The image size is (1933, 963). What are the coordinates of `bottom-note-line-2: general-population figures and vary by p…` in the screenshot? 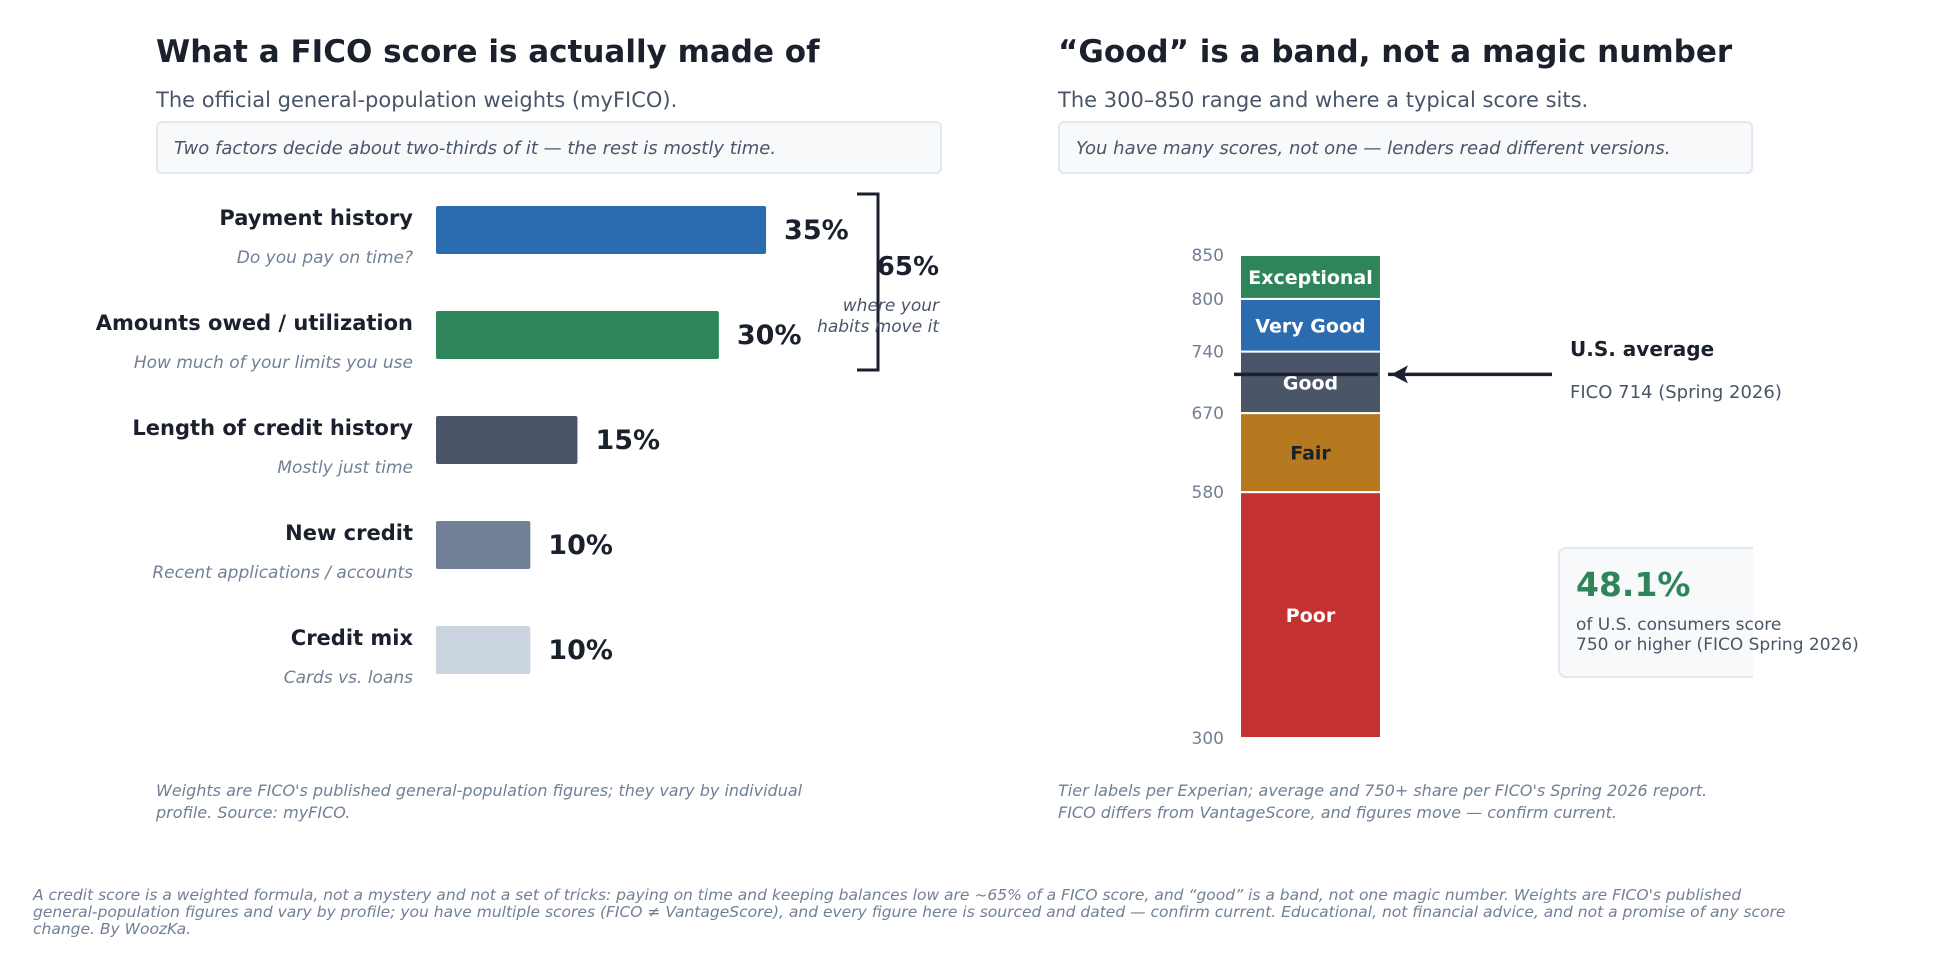 It's located at (909, 912).